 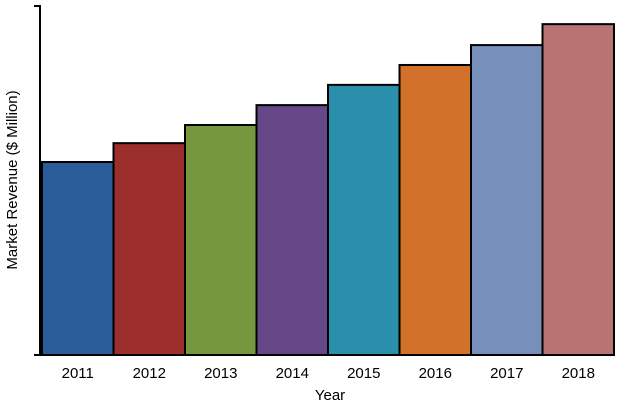 I want to click on x-tick-label: 2015, so click(x=363, y=373).